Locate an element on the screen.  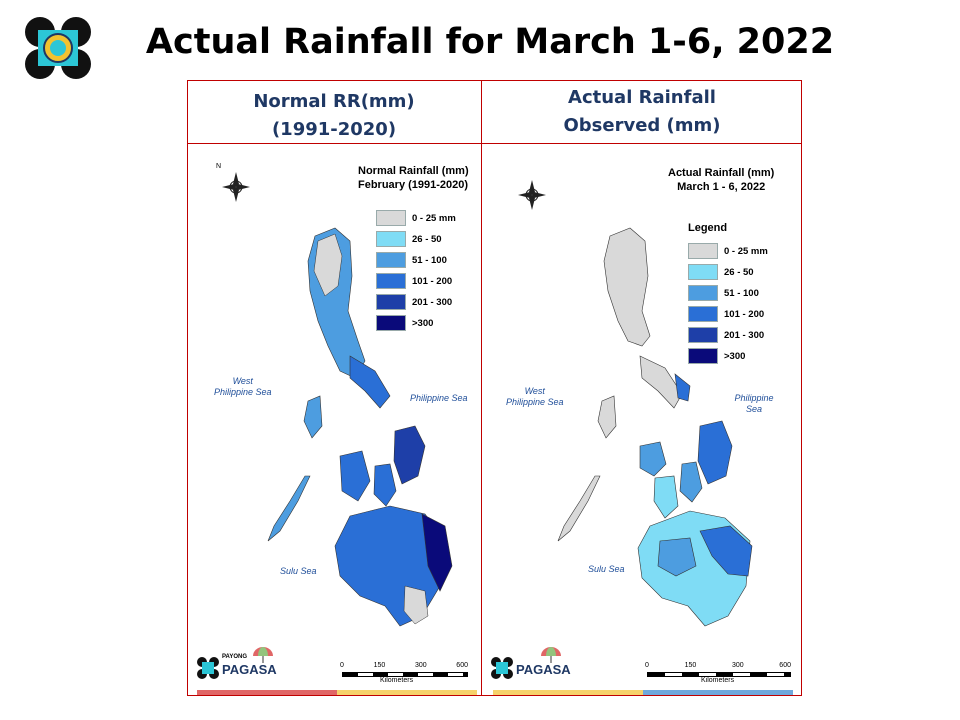
left-pagasa-name: PAGASA is located at coordinates (249, 669).